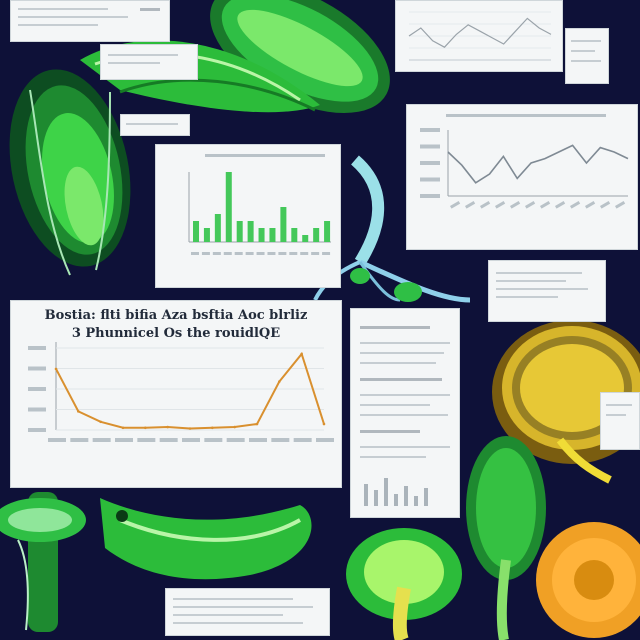 This screenshot has height=640, width=640. I want to click on green-ribs-illustration, so click(43, 562).